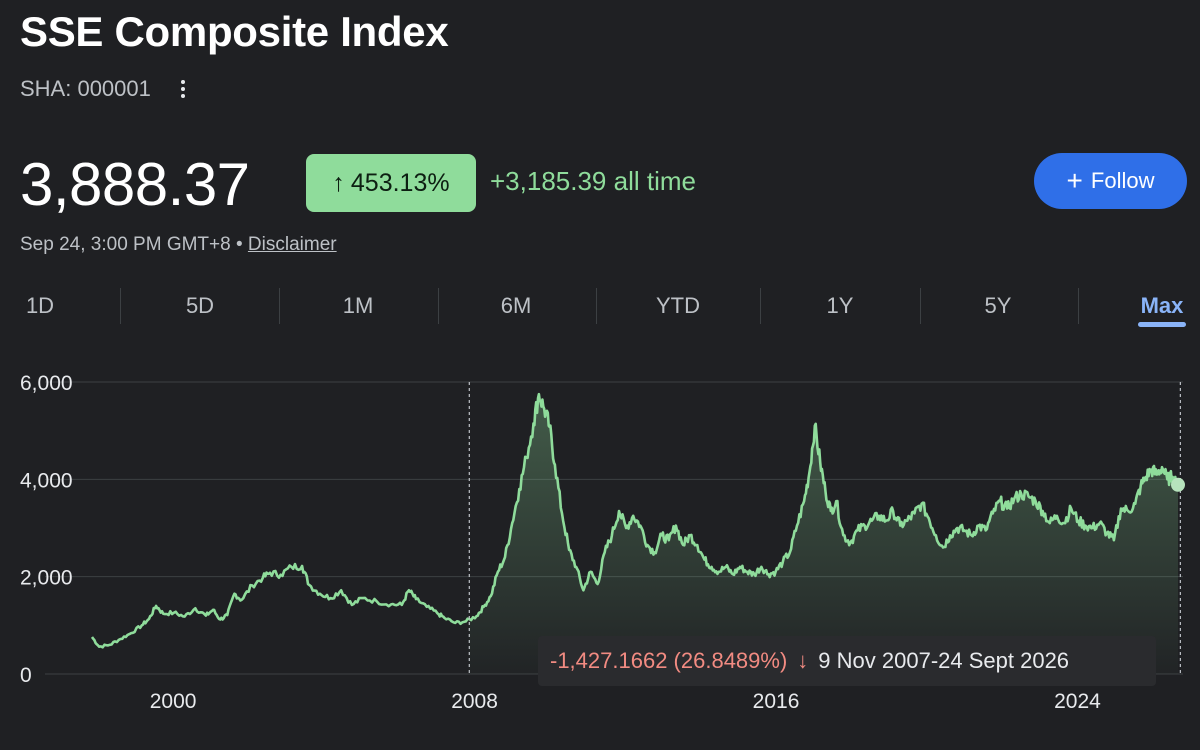 The width and height of the screenshot is (1200, 750). What do you see at coordinates (1162, 324) in the screenshot?
I see `active-range-indicator` at bounding box center [1162, 324].